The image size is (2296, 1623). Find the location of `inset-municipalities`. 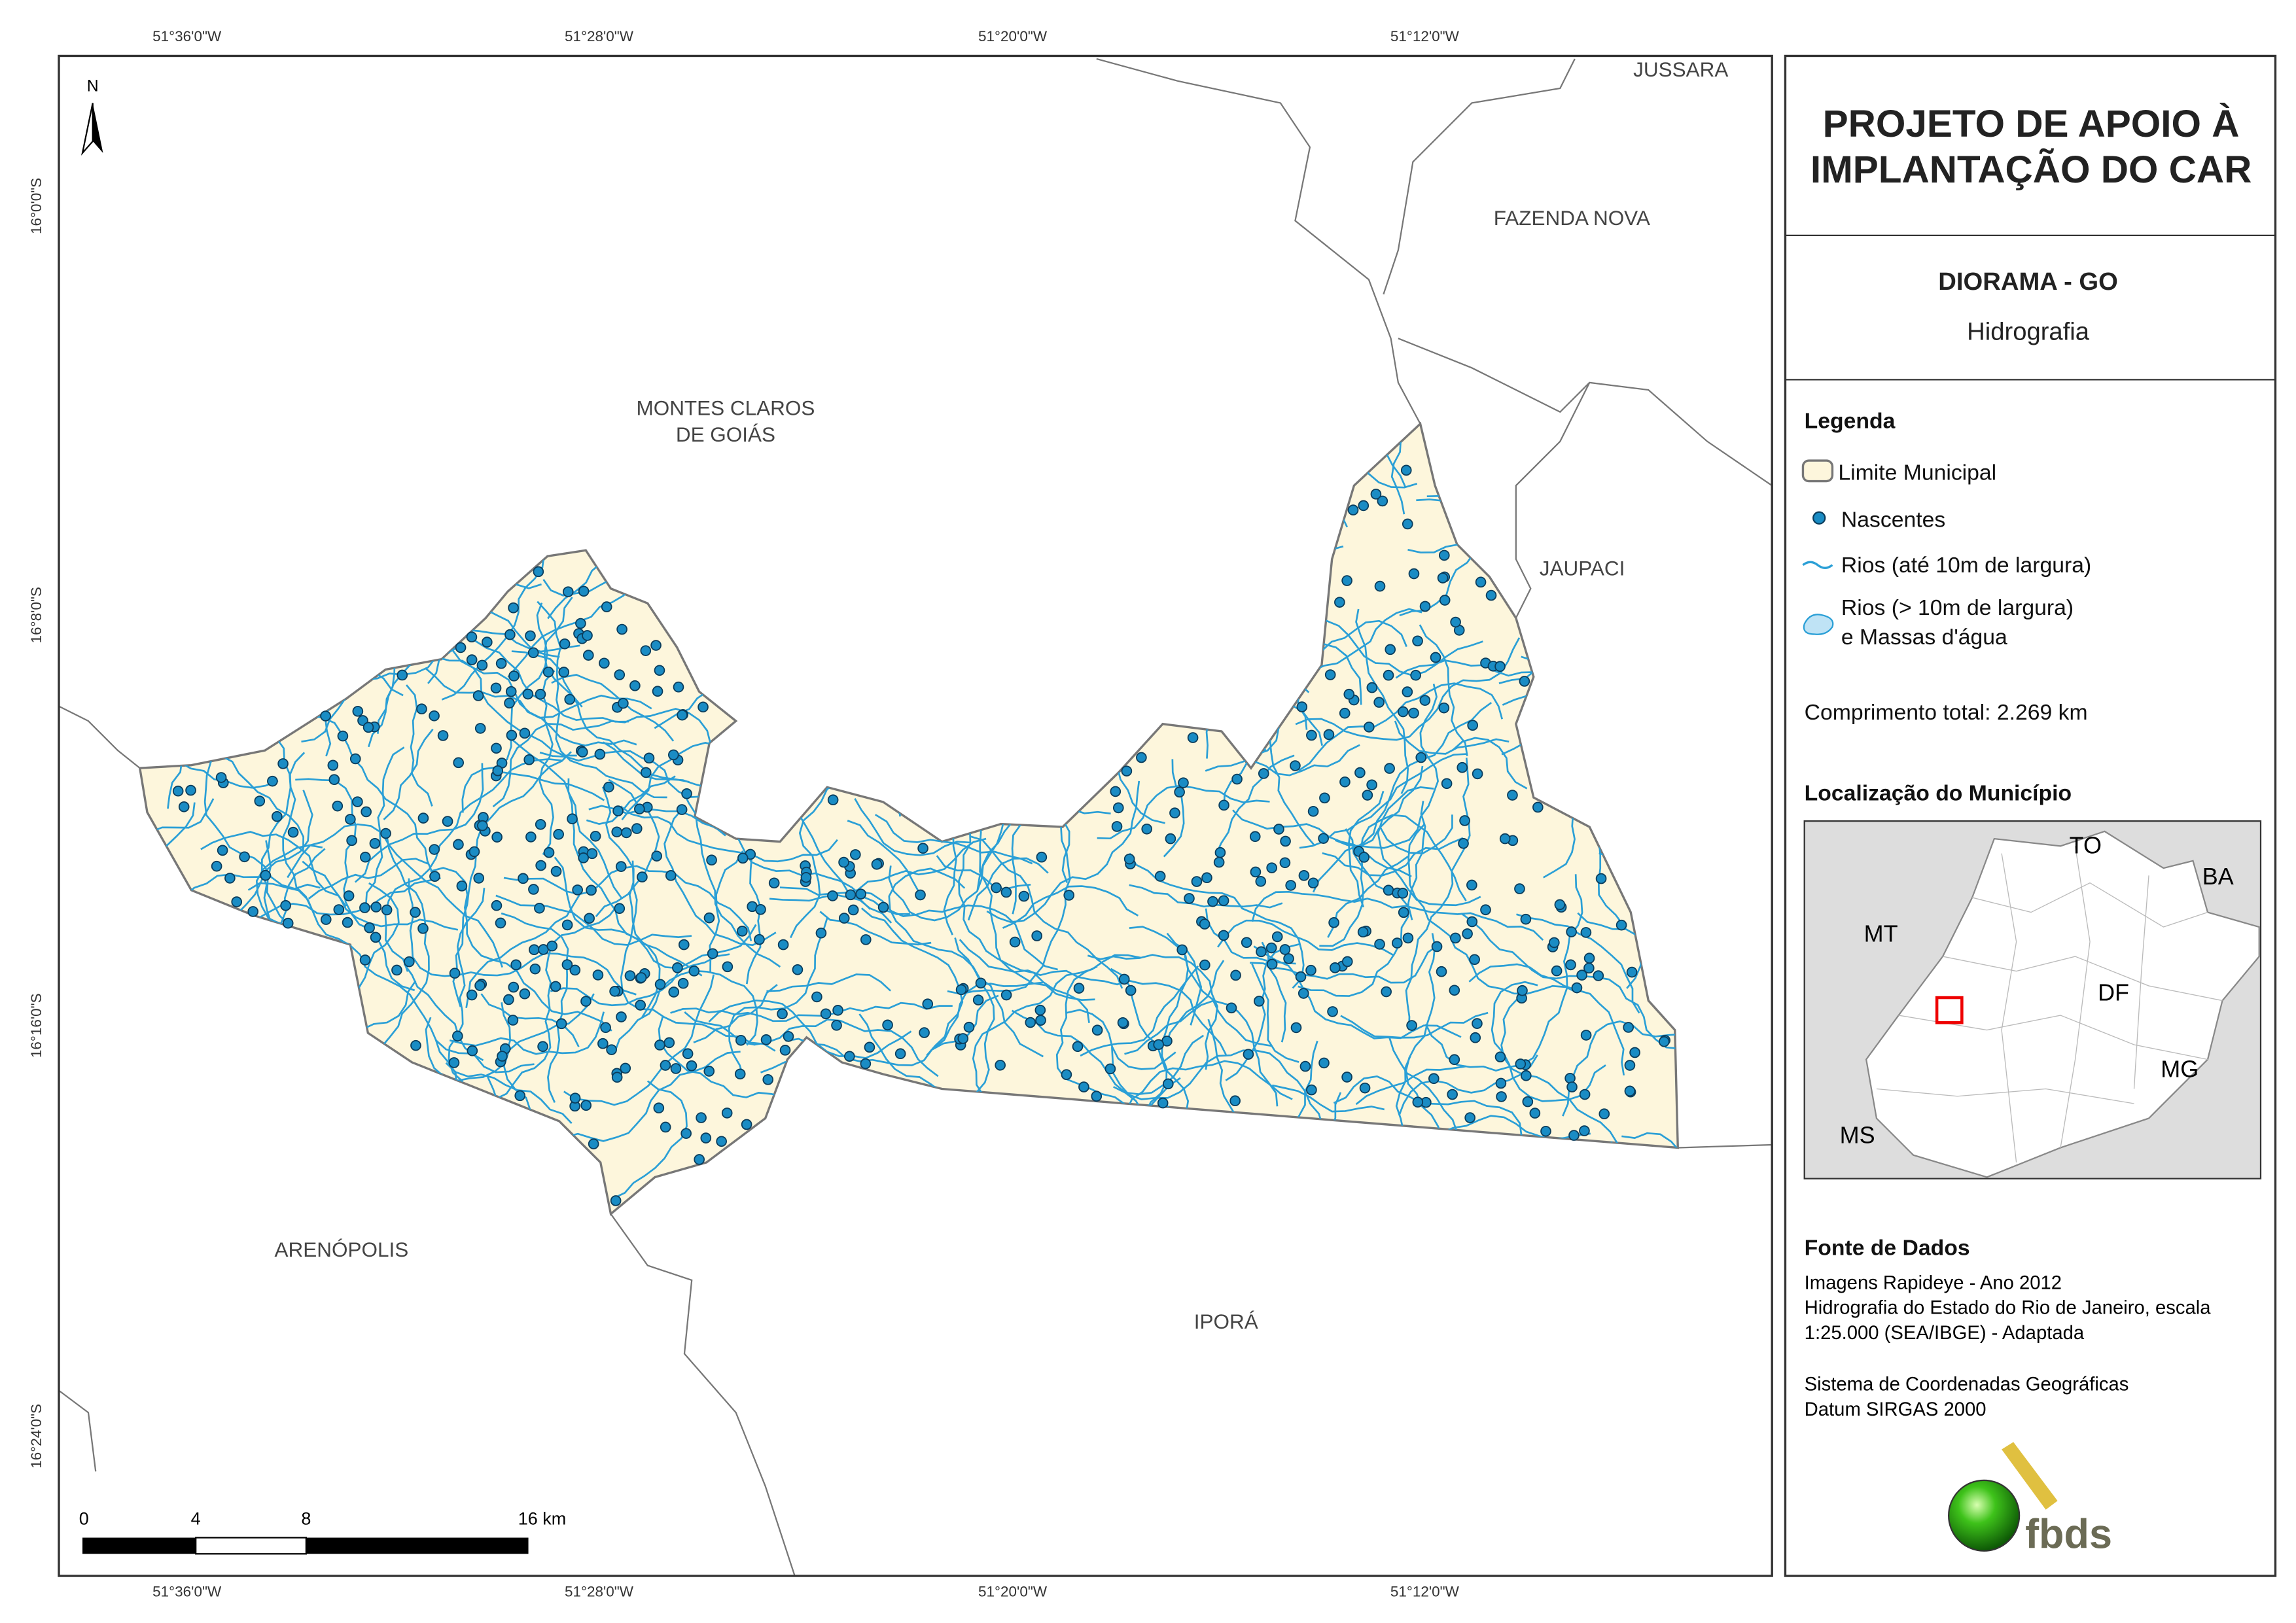

inset-municipalities is located at coordinates (2049, 1004).